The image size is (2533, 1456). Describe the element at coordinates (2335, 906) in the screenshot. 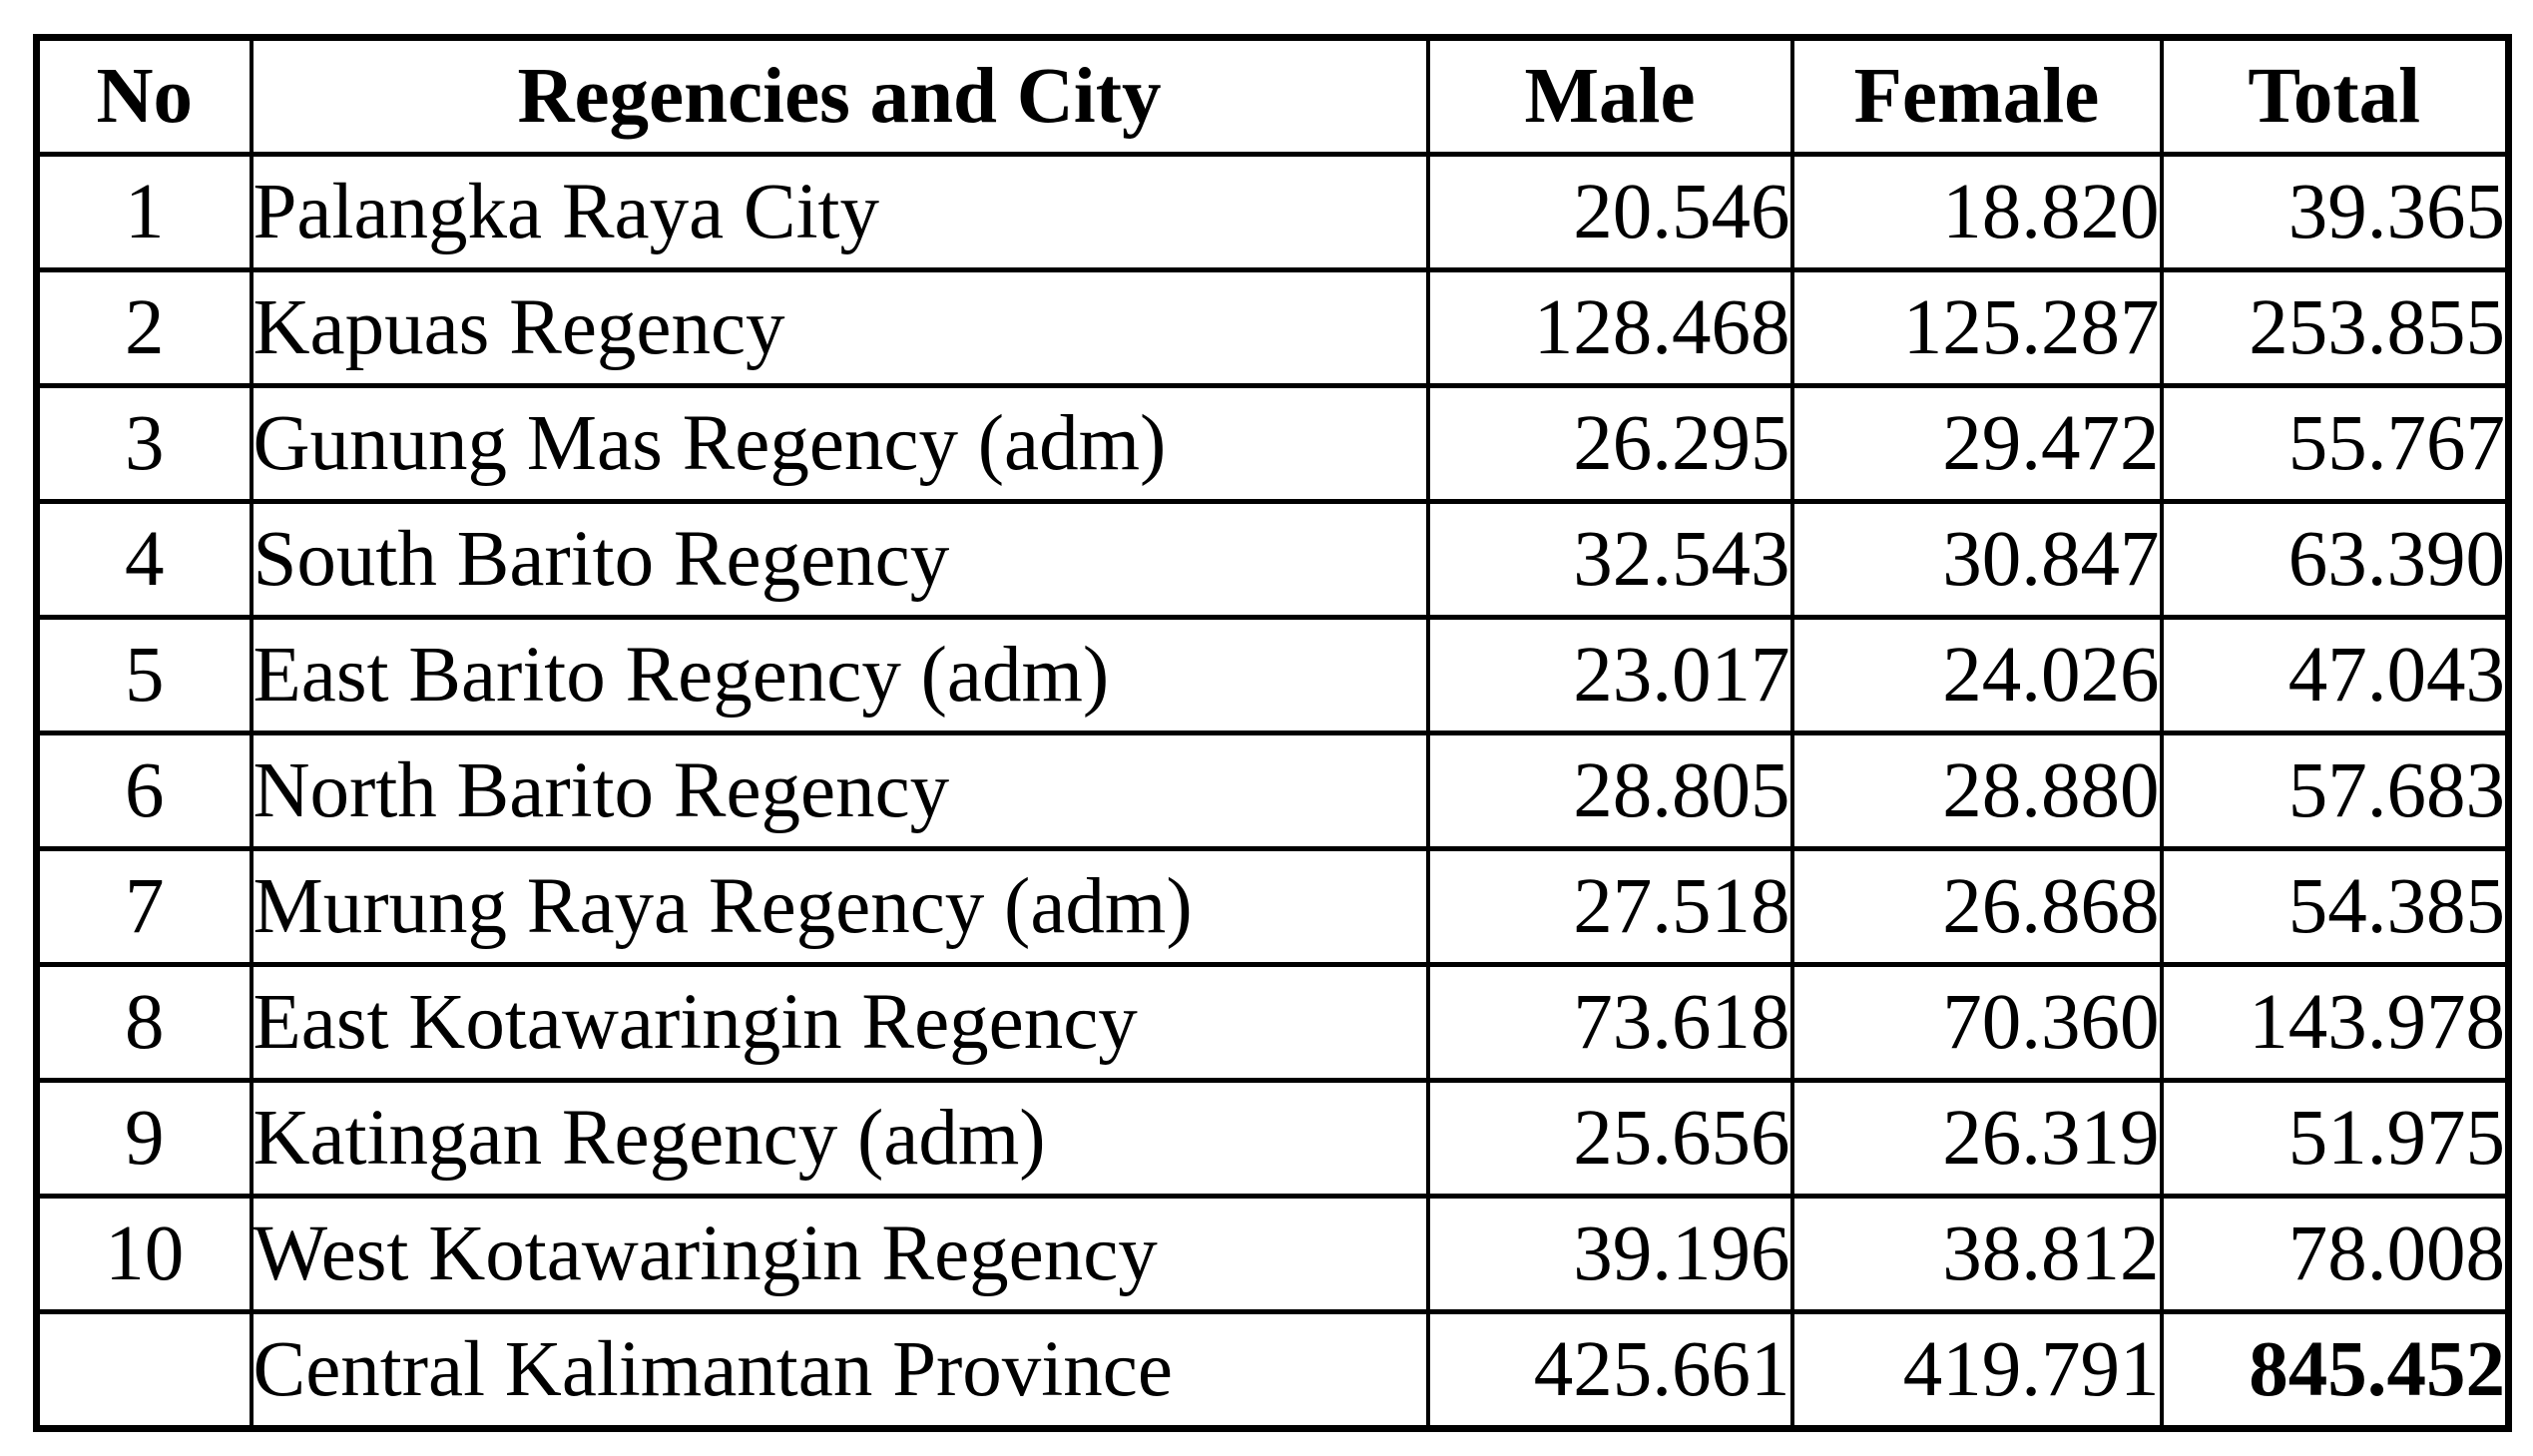

I see `total-count-cell: 54.385` at that location.